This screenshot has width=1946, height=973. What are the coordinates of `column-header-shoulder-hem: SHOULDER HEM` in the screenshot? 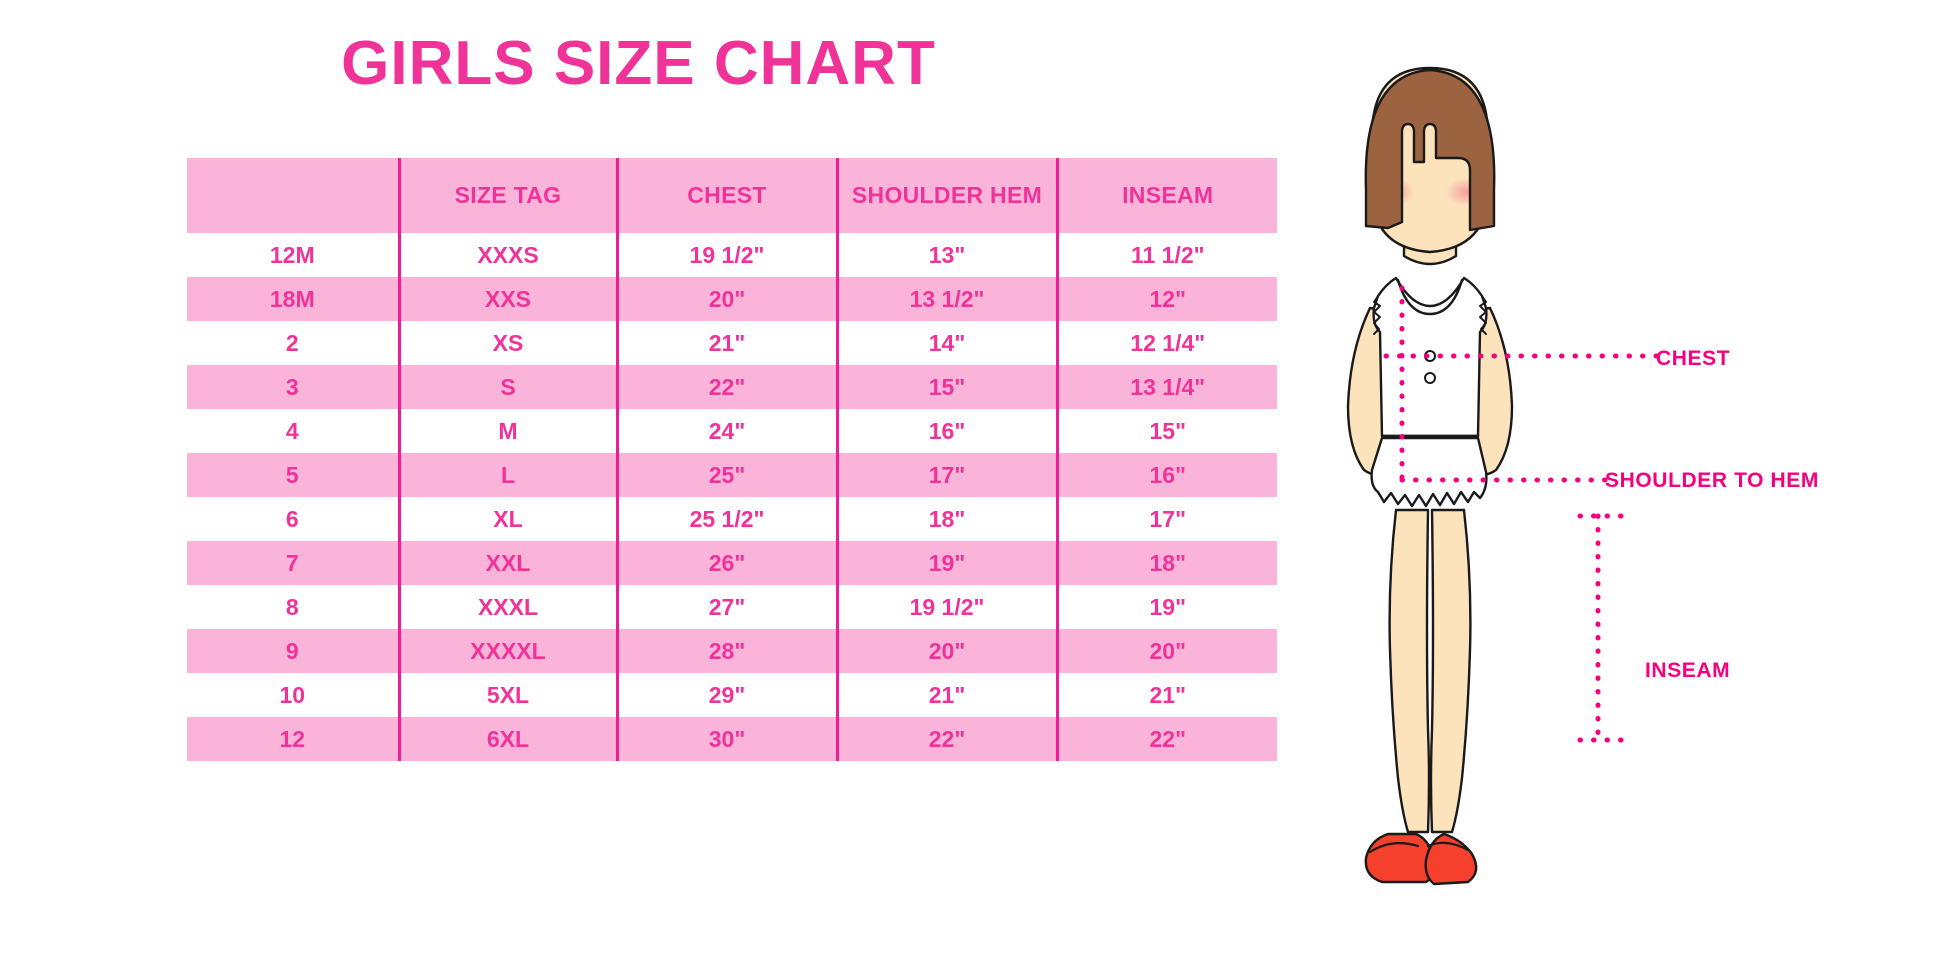 It's located at (946, 195).